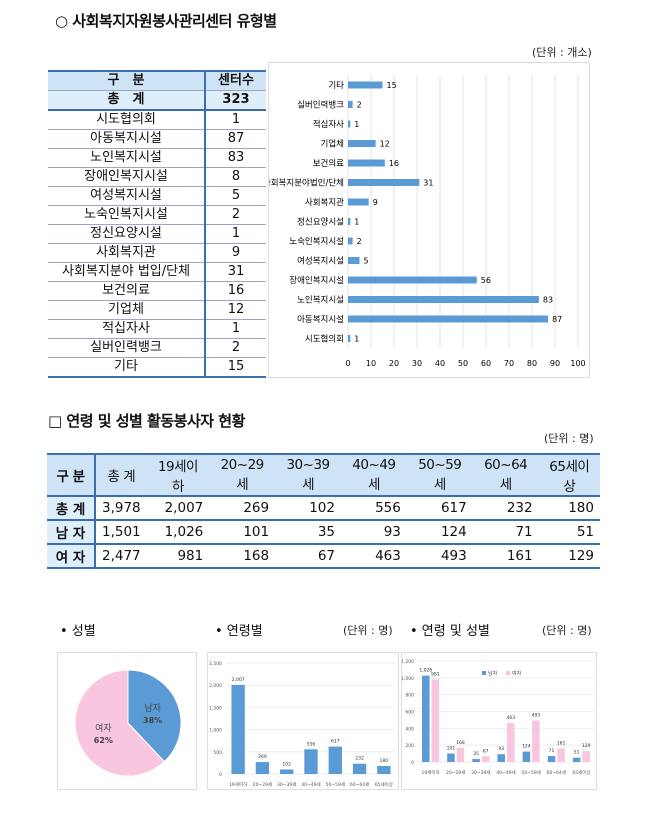 The height and width of the screenshot is (819, 671). What do you see at coordinates (409, 696) in the screenshot?
I see `y-tick-label: 800` at bounding box center [409, 696].